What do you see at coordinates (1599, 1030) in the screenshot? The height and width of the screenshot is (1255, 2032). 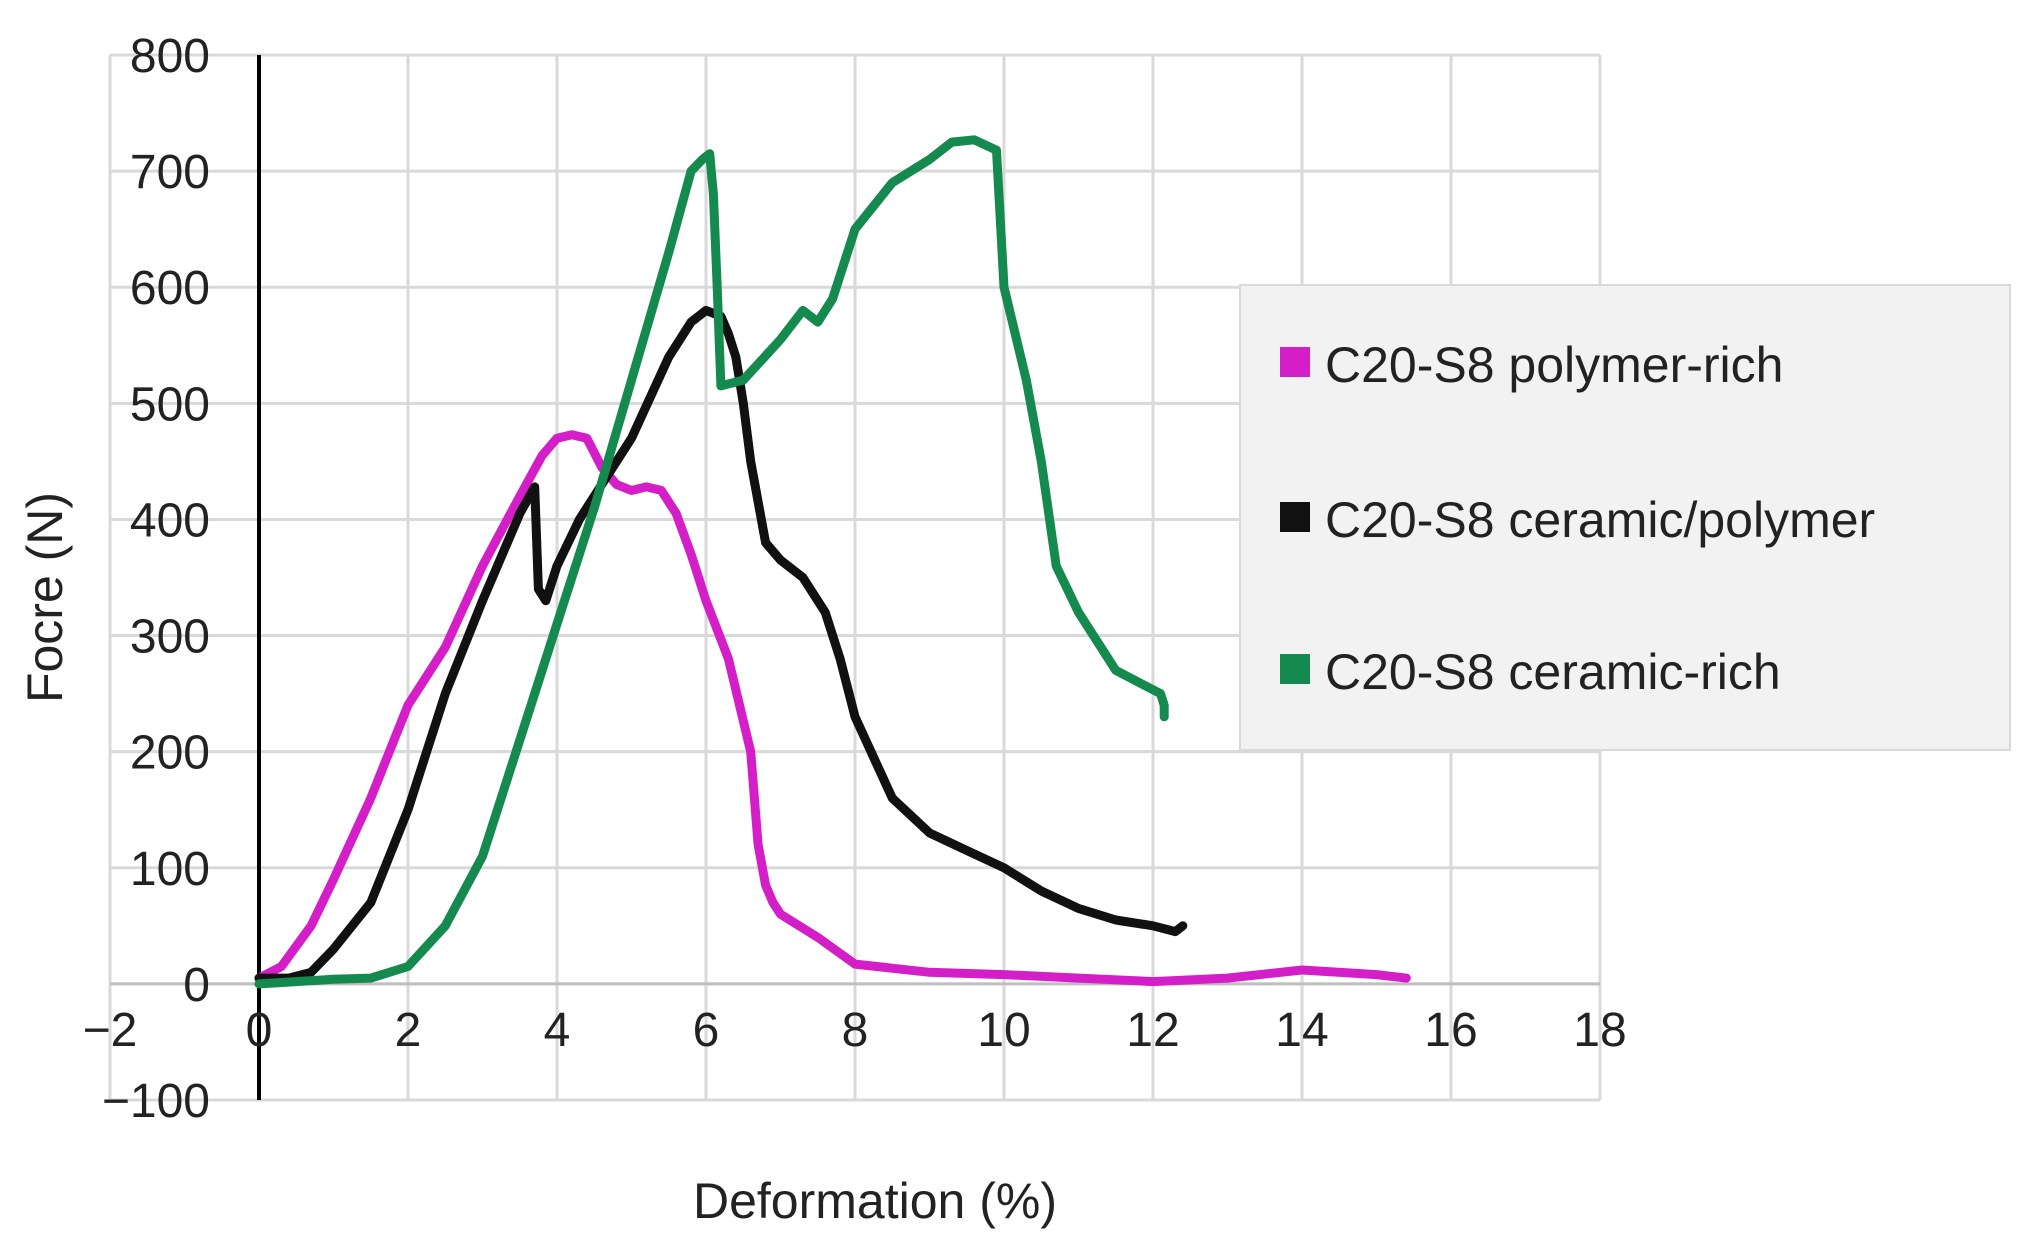 I see `x-tick-label: 18` at bounding box center [1599, 1030].